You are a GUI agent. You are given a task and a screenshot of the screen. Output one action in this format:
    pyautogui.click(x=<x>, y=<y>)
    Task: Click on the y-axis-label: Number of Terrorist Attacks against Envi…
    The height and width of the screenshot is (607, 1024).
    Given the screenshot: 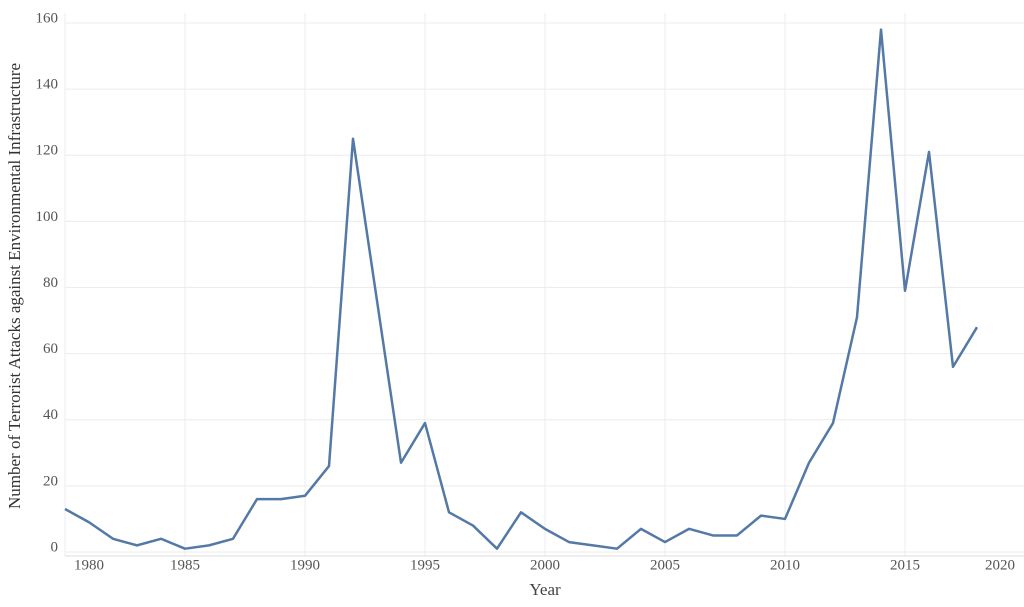 What is the action you would take?
    pyautogui.click(x=14, y=286)
    